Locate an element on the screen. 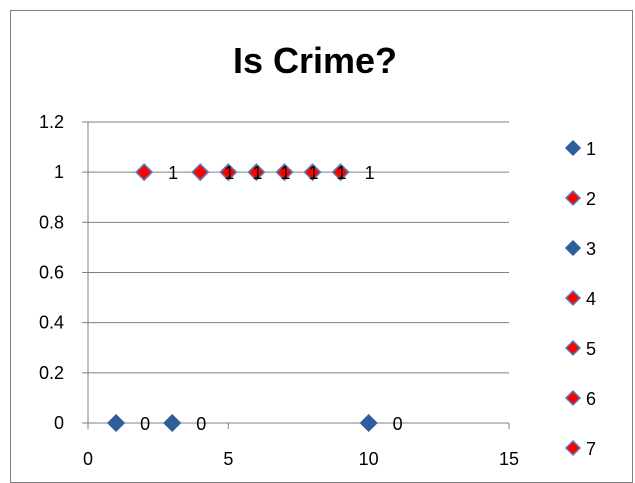 This screenshot has height=483, width=635. legend-label: 5 is located at coordinates (591, 349).